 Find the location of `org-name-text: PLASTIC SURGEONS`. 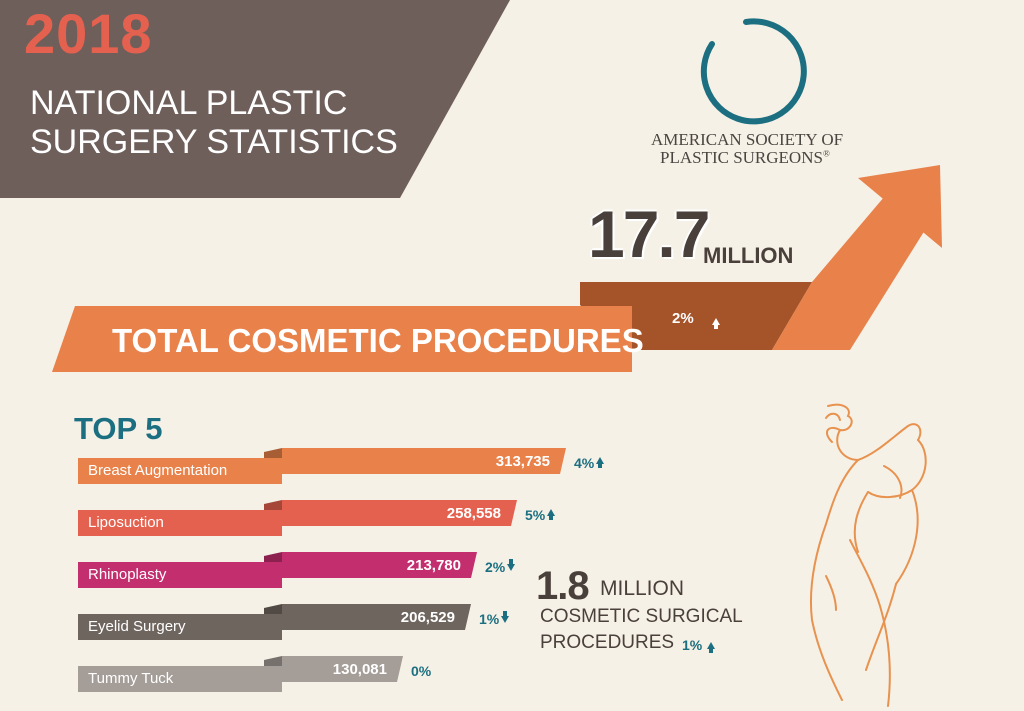

org-name-text: PLASTIC SURGEONS is located at coordinates (741, 157).